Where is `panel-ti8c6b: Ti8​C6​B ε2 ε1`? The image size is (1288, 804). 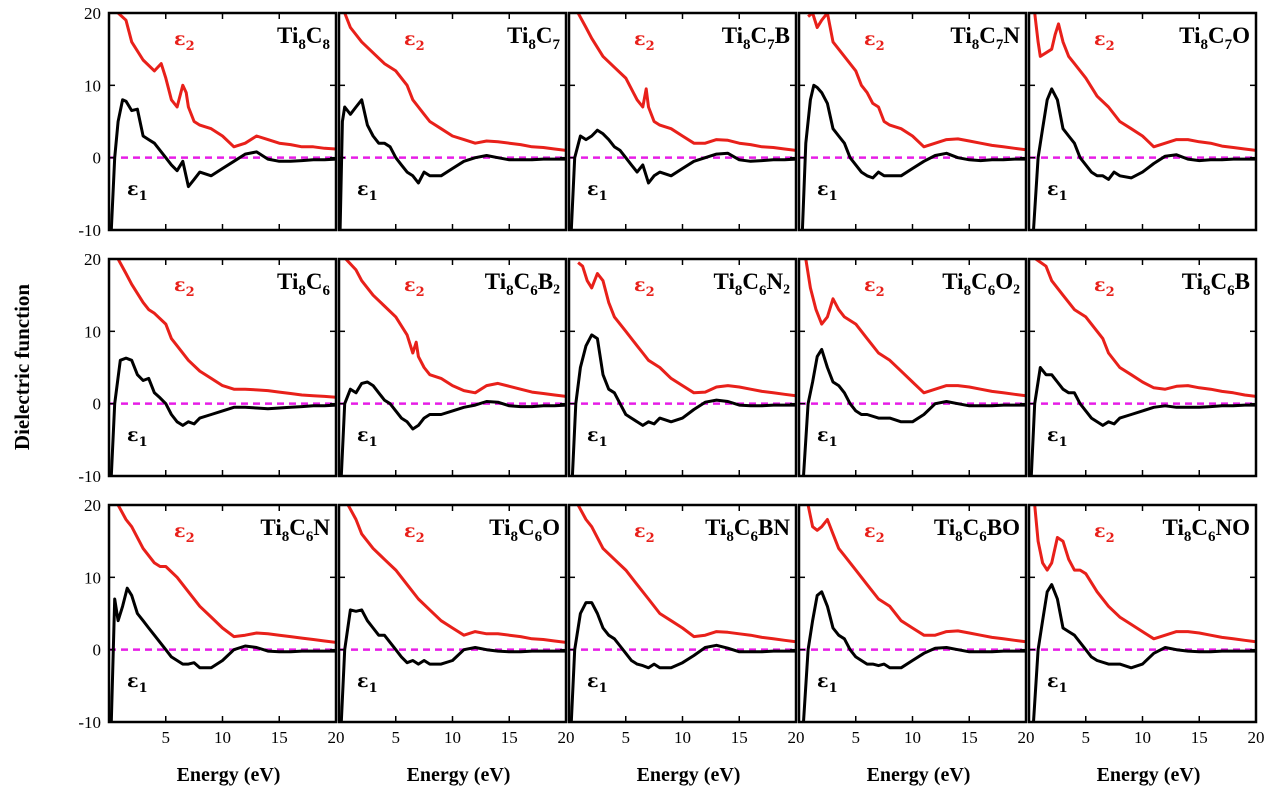
panel-ti8c6b: Ti8​C6​B ε2 ε1 is located at coordinates (1142, 367).